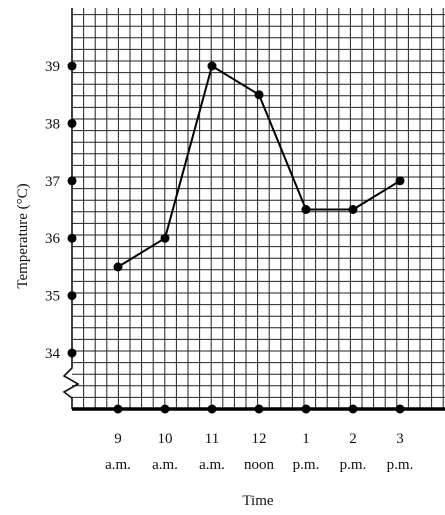 Image resolution: width=445 pixels, height=515 pixels. What do you see at coordinates (212, 439) in the screenshot?
I see `x-tick-label-top: 11` at bounding box center [212, 439].